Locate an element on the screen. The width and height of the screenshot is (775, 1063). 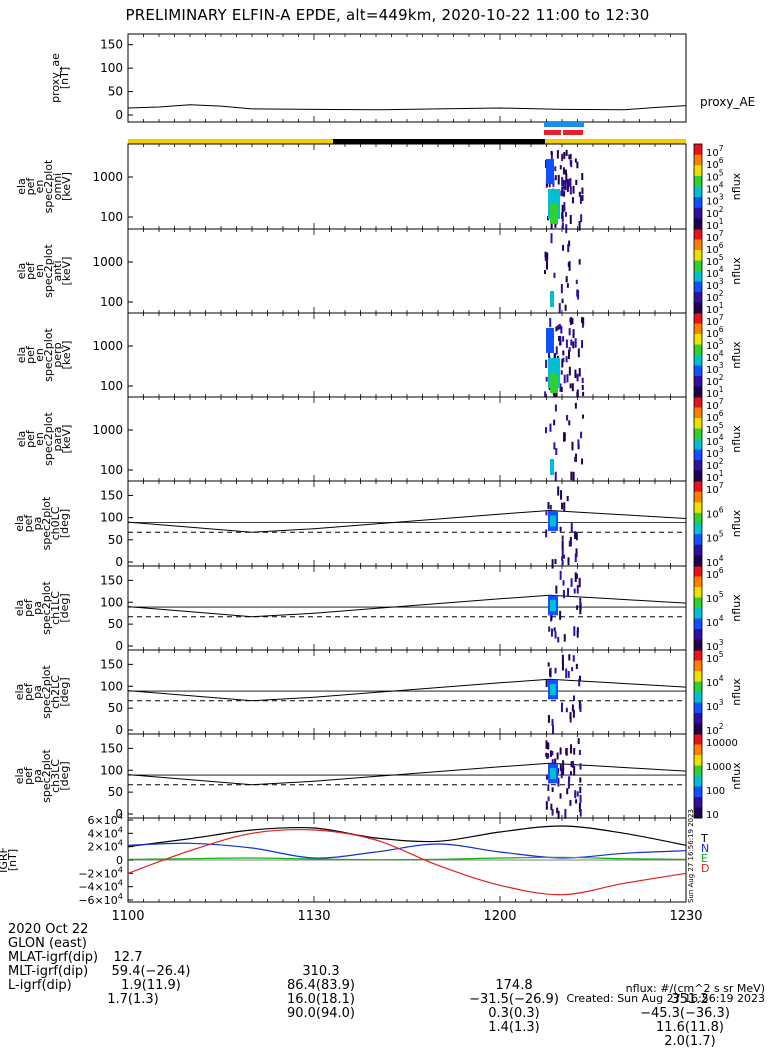
footer-value: 90.0(94.0) is located at coordinates (321, 1013).